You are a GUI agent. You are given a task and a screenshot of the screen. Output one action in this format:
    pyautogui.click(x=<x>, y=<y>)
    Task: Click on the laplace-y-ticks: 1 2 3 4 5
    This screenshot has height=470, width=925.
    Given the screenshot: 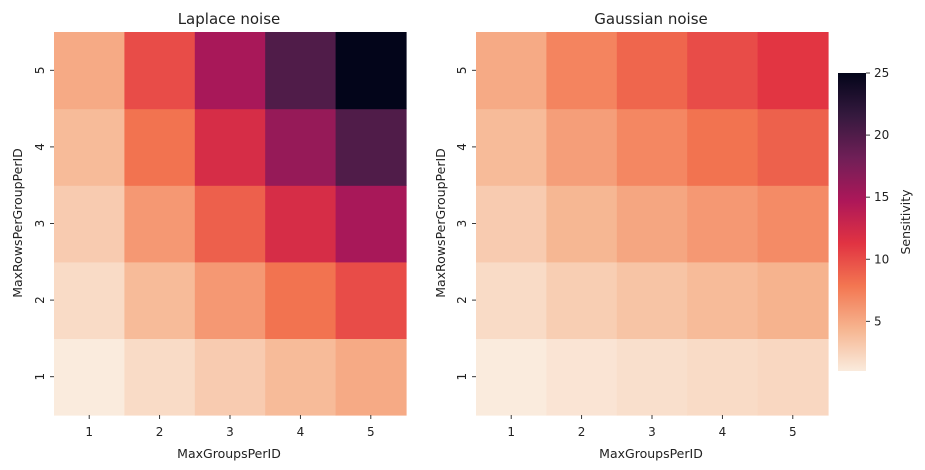 What is the action you would take?
    pyautogui.click(x=43, y=223)
    